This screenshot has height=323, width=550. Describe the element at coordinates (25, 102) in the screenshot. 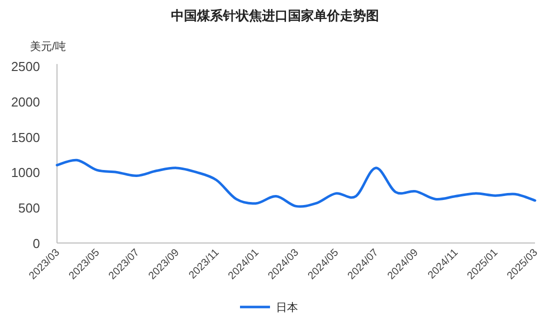

I see `y-tick-label: 2000` at that location.